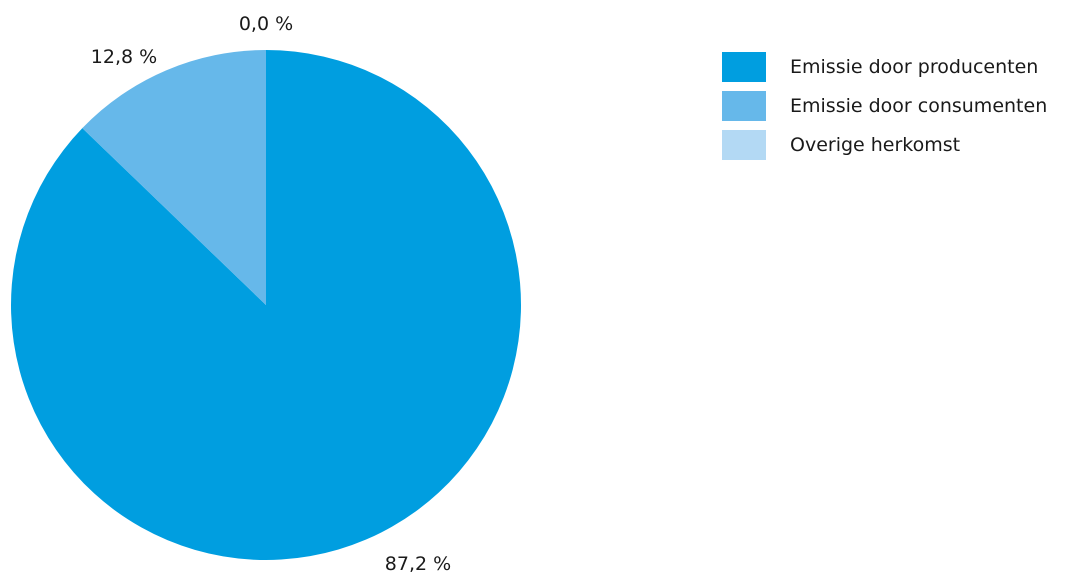 The height and width of the screenshot is (577, 1088). Describe the element at coordinates (266, 24) in the screenshot. I see `data-label-slice-3: 0,0 %` at that location.